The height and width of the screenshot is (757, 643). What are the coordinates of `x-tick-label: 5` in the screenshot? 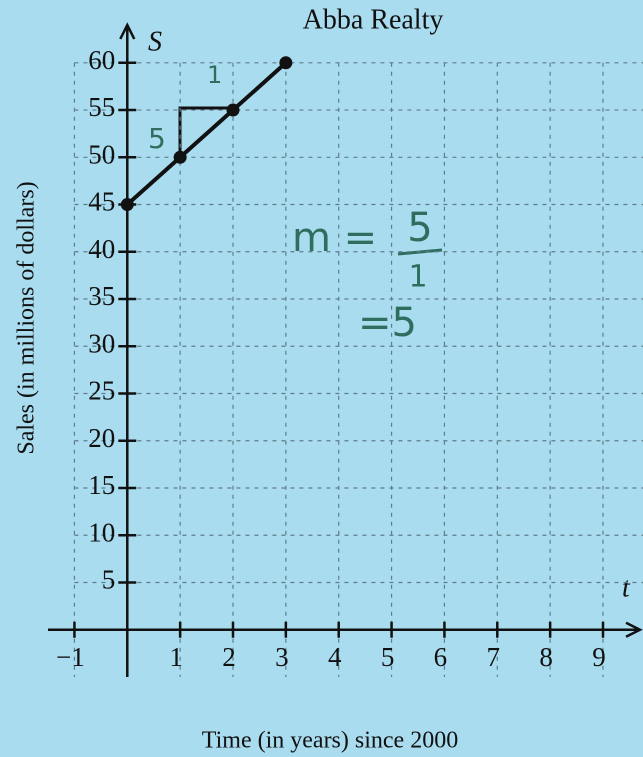 It's located at (388, 657).